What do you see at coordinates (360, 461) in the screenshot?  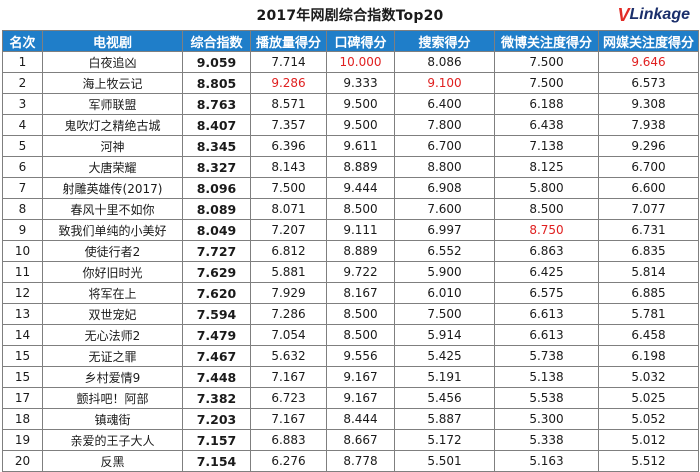 I see `cell-reputation: 8.778` at bounding box center [360, 461].